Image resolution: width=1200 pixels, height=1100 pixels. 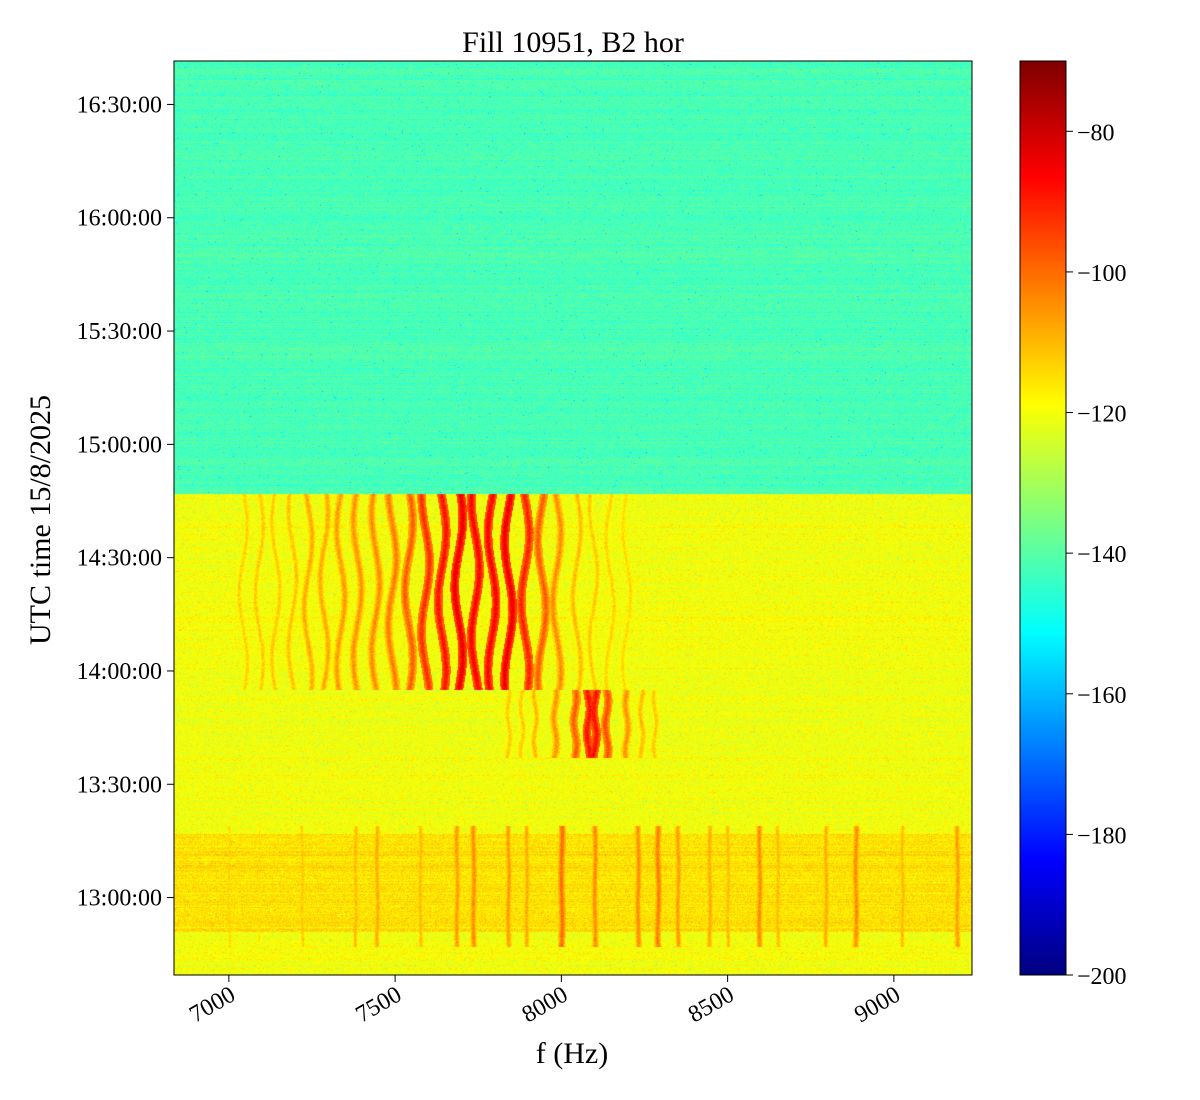 What do you see at coordinates (545, 1005) in the screenshot?
I see `x-tick-label: 8000` at bounding box center [545, 1005].